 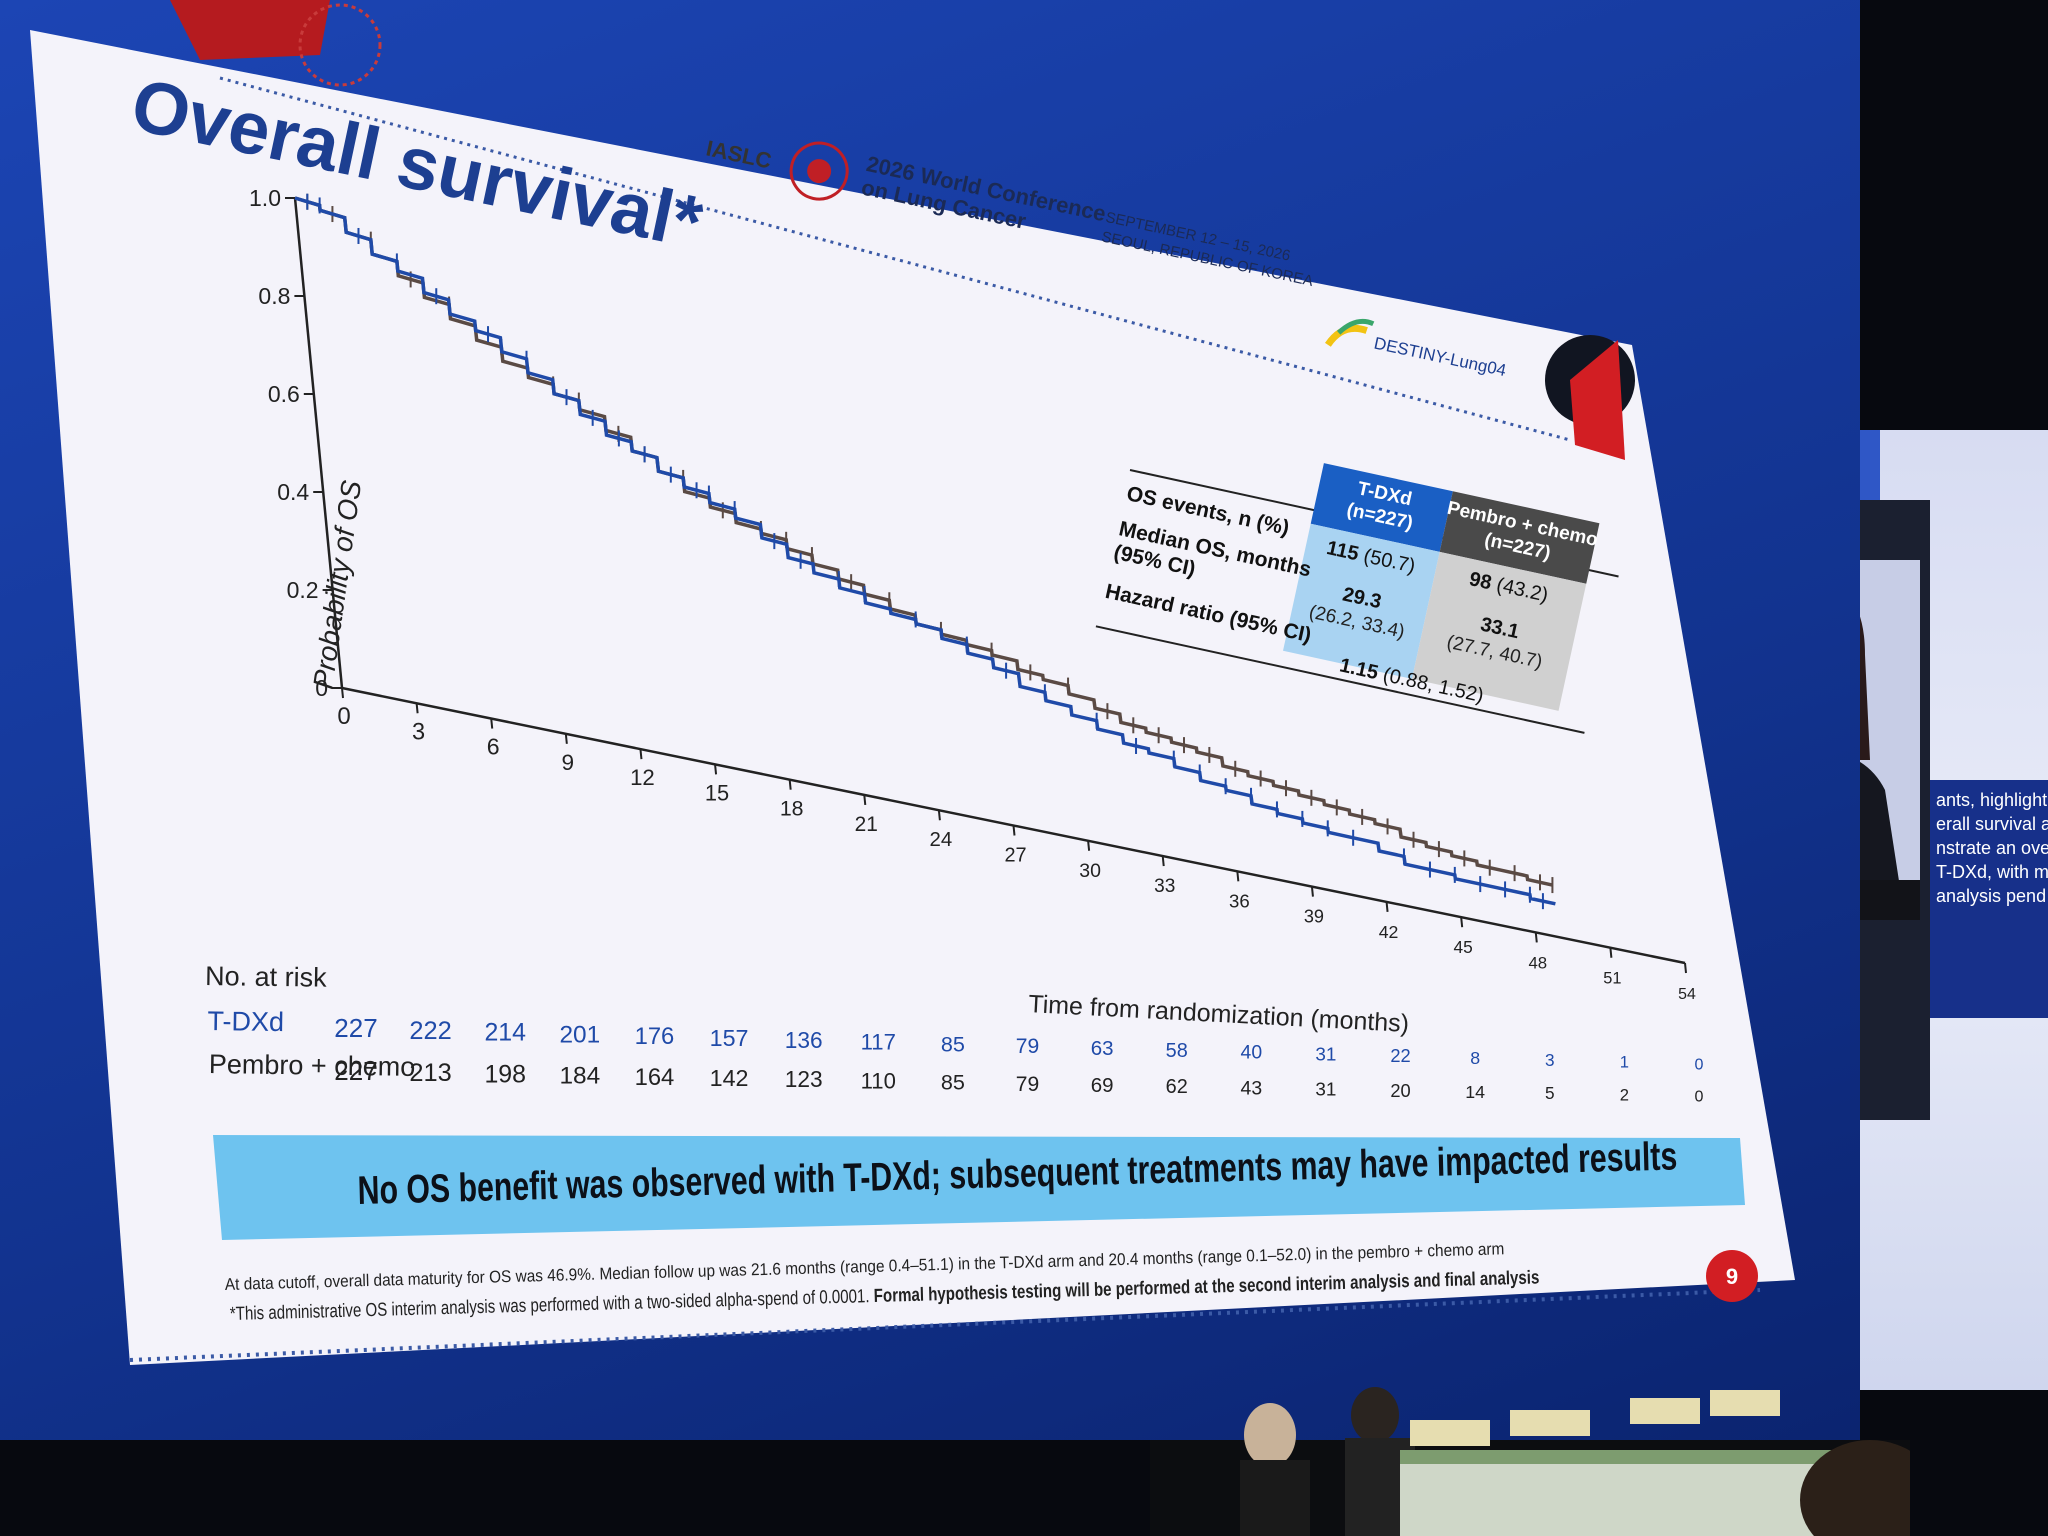 I want to click on x-tick-label: 3, so click(x=418, y=732).